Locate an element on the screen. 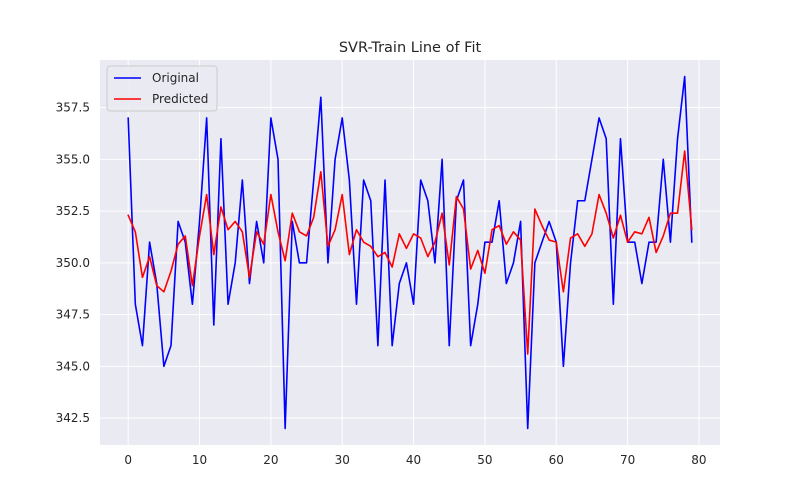 This screenshot has width=800, height=500. y-tick-label: 345.0 is located at coordinates (73, 366).